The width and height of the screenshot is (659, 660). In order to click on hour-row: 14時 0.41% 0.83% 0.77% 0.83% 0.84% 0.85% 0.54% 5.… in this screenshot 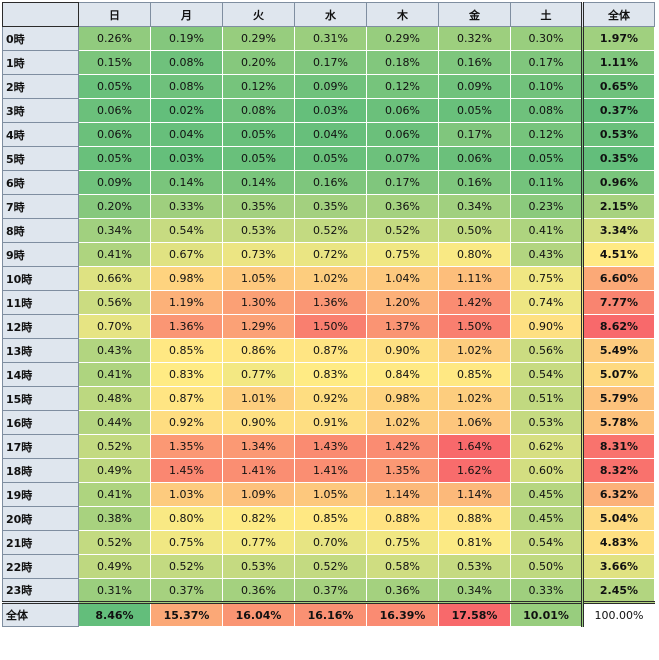, I will do `click(328, 374)`.